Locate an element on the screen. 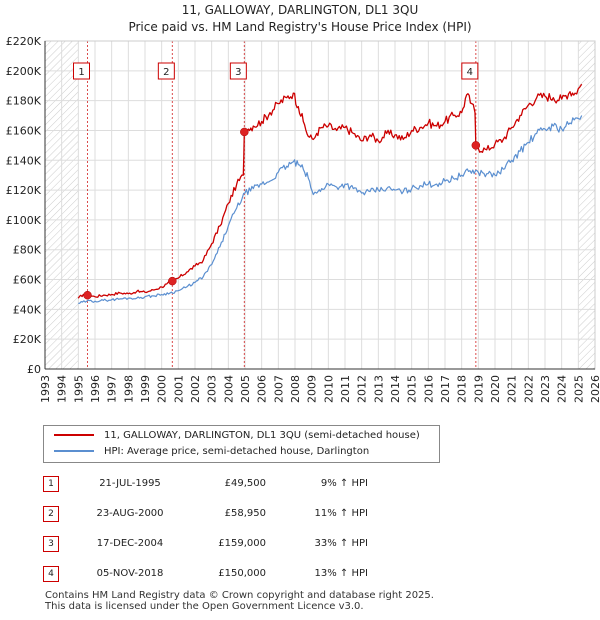  x-tick-label: 2015 is located at coordinates (412, 389).